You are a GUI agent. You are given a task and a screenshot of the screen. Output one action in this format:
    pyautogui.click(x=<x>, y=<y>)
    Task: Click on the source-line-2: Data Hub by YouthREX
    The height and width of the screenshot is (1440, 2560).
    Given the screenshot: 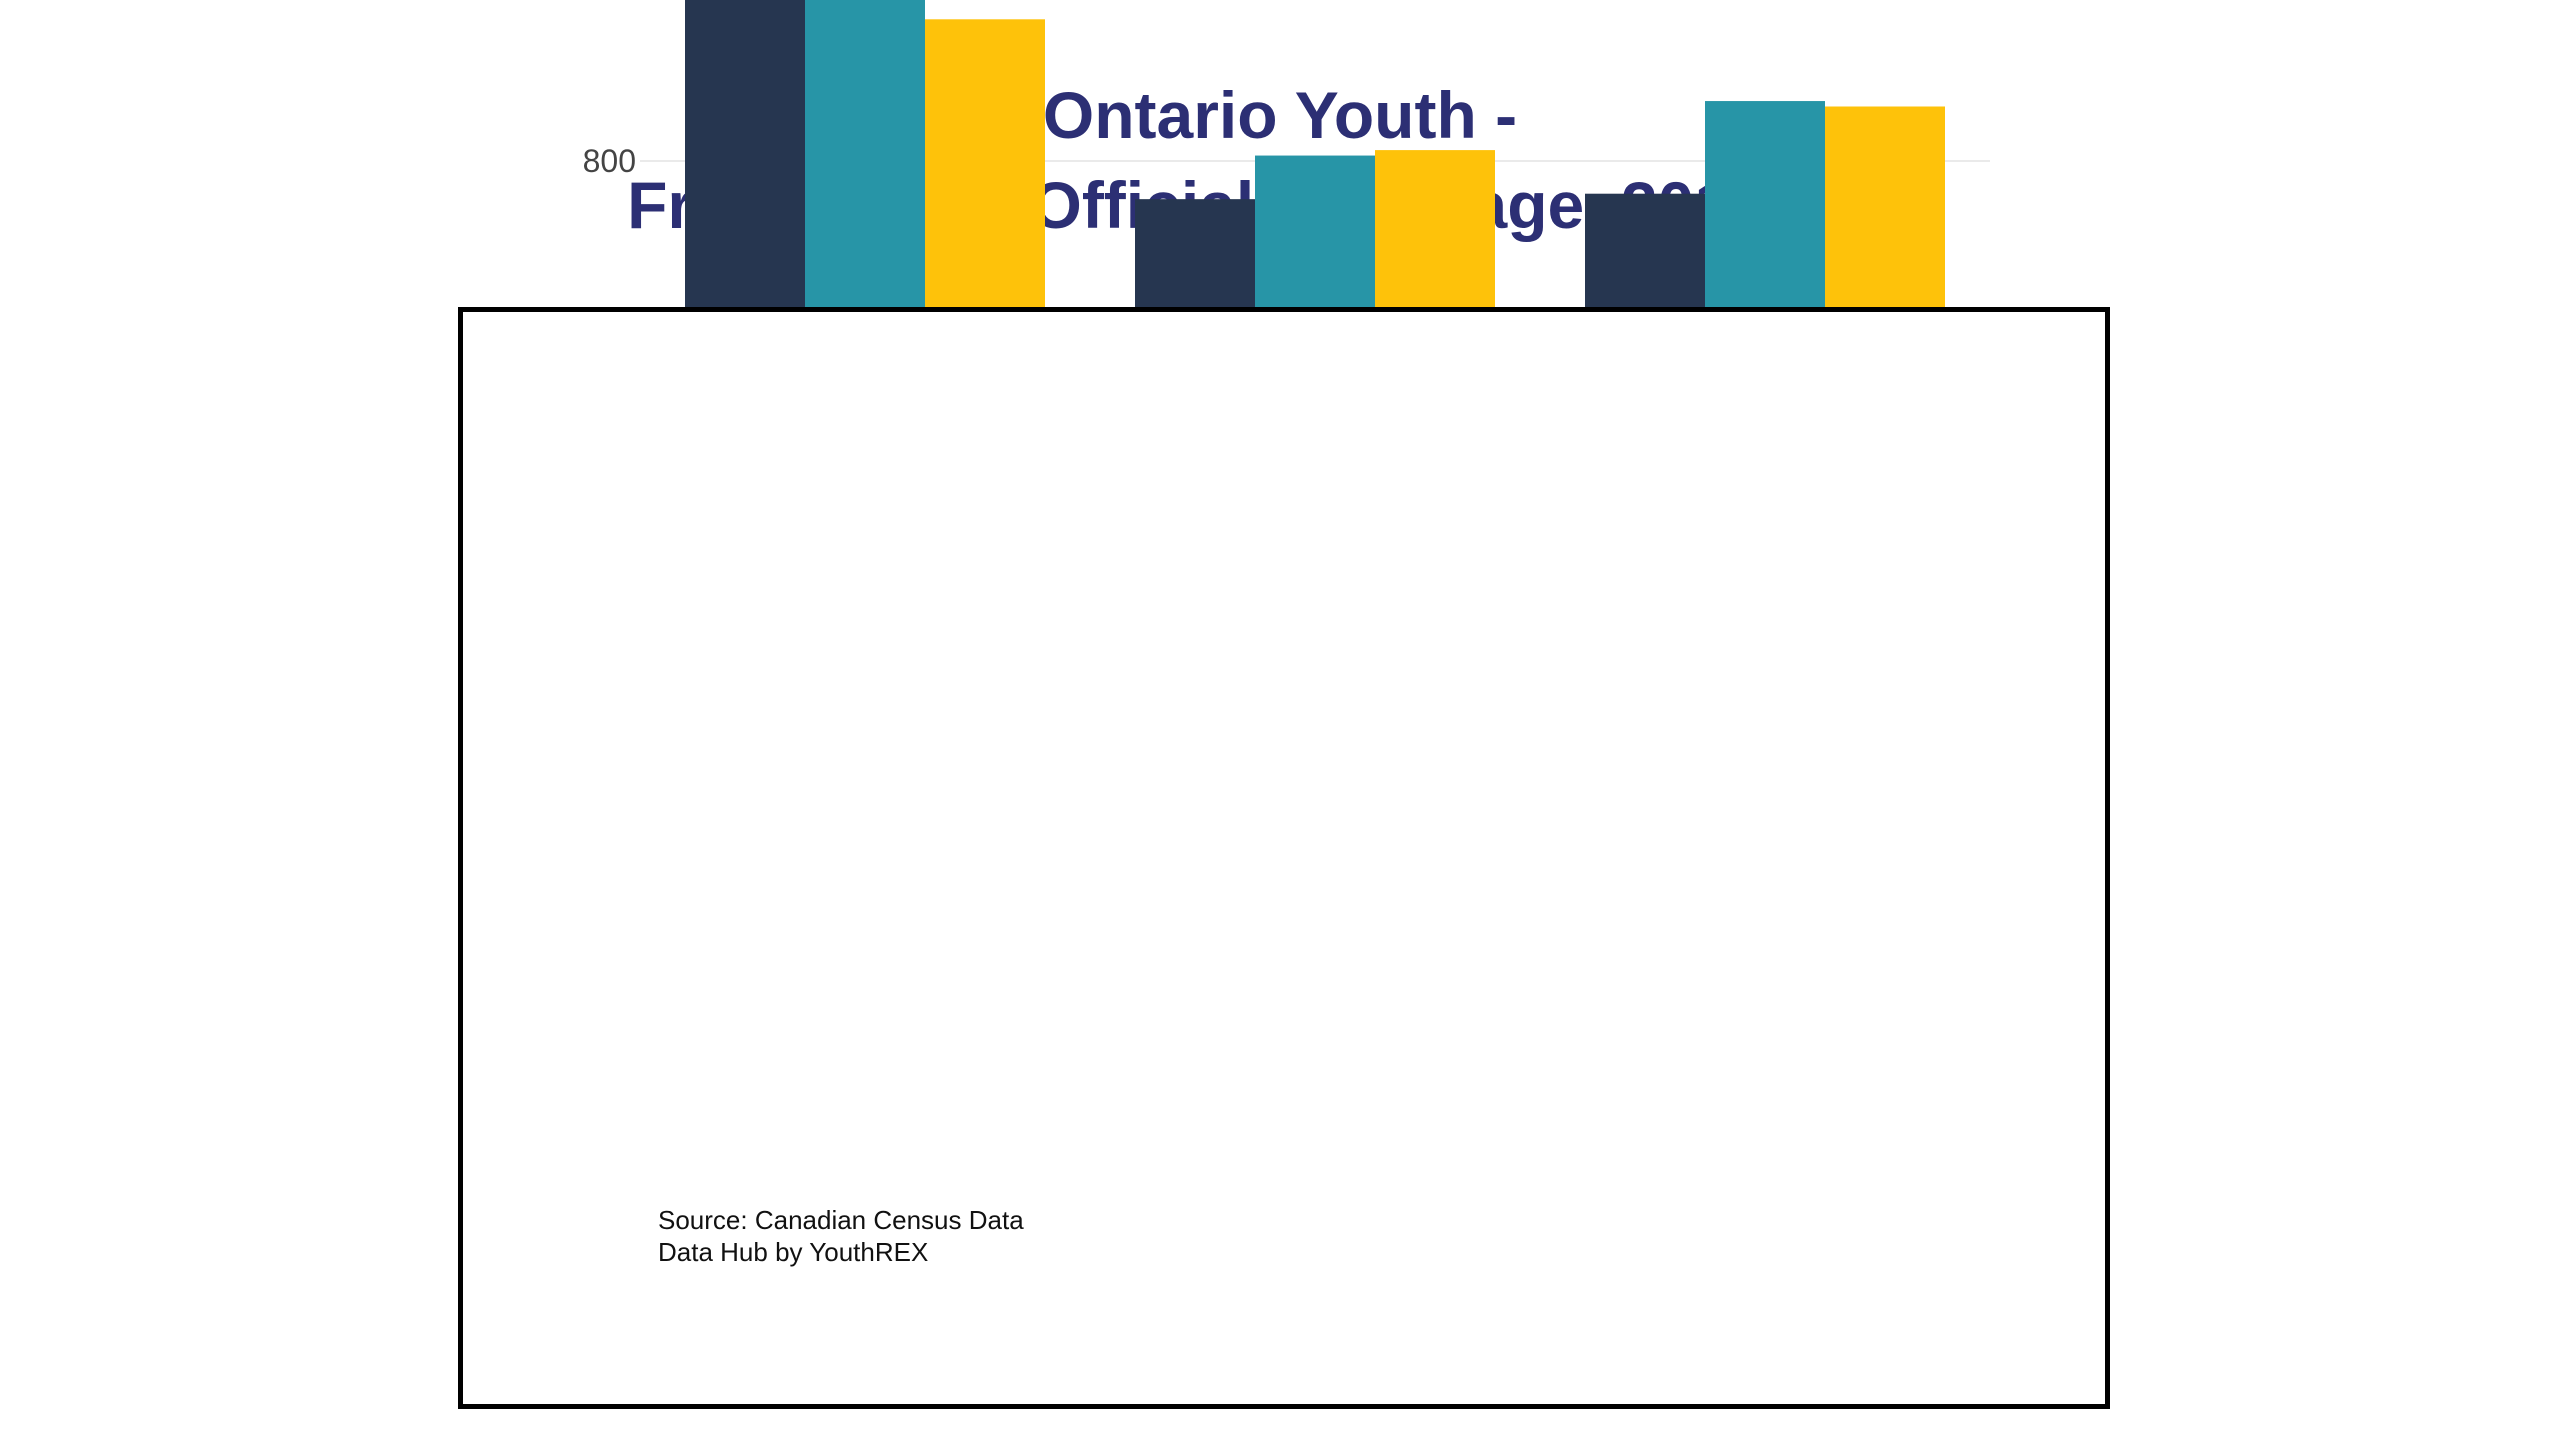 What is the action you would take?
    pyautogui.click(x=793, y=1252)
    